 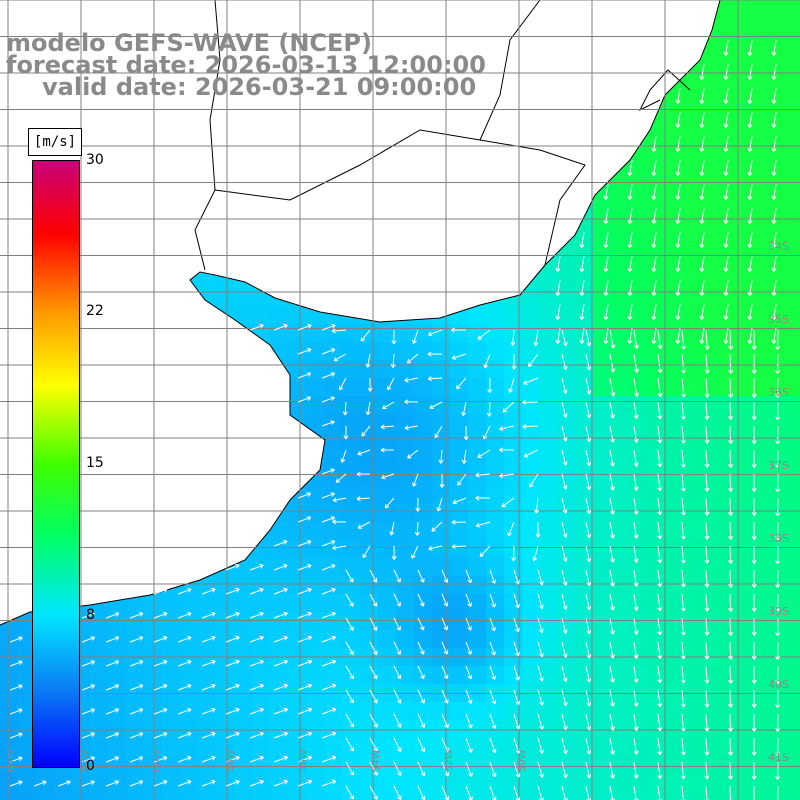 I want to click on lon-label: 58W, so click(x=230, y=760).